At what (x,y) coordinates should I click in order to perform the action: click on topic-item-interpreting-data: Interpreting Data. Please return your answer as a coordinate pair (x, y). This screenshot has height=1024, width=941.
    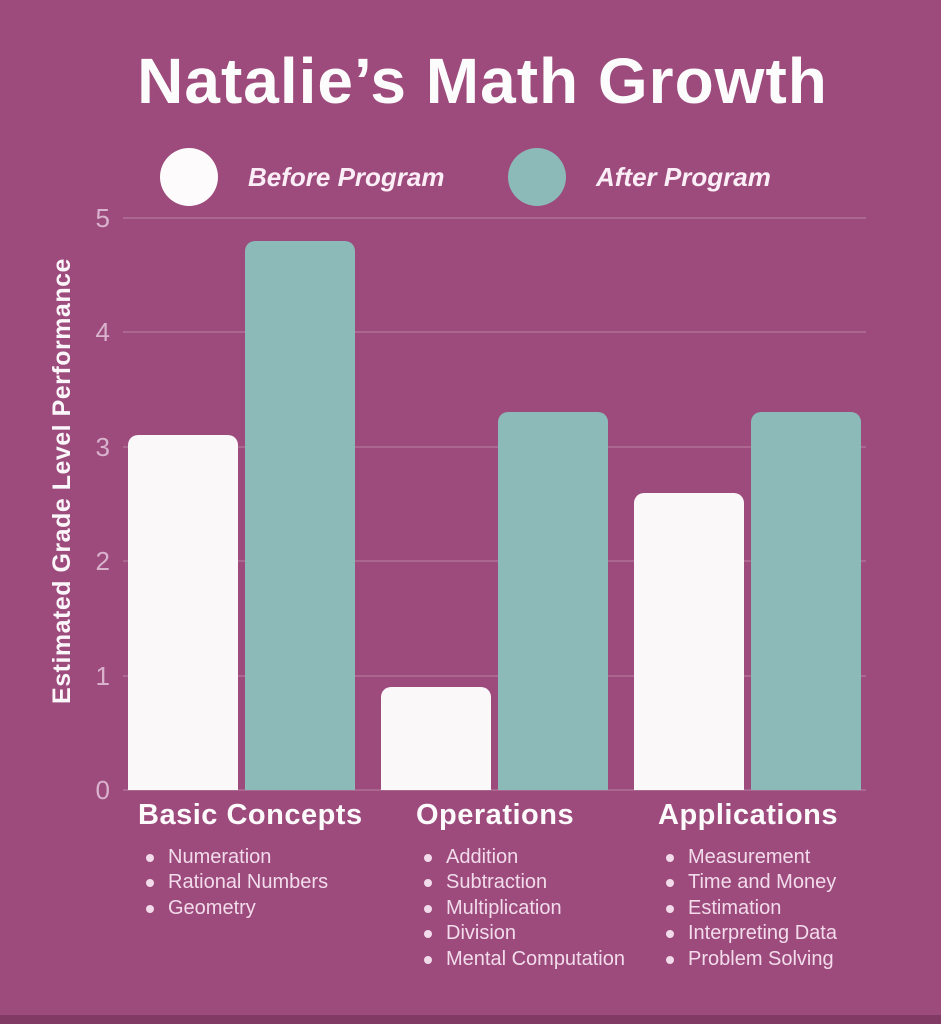
    Looking at the image, I should click on (796, 933).